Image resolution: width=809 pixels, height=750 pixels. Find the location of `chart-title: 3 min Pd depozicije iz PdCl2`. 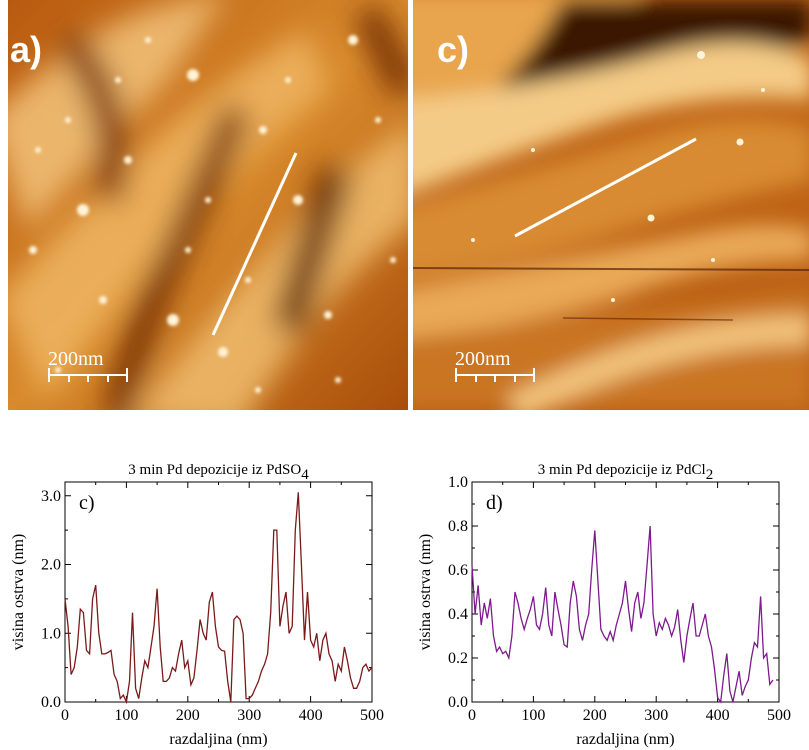

chart-title: 3 min Pd depozicije iz PdCl2 is located at coordinates (625, 472).